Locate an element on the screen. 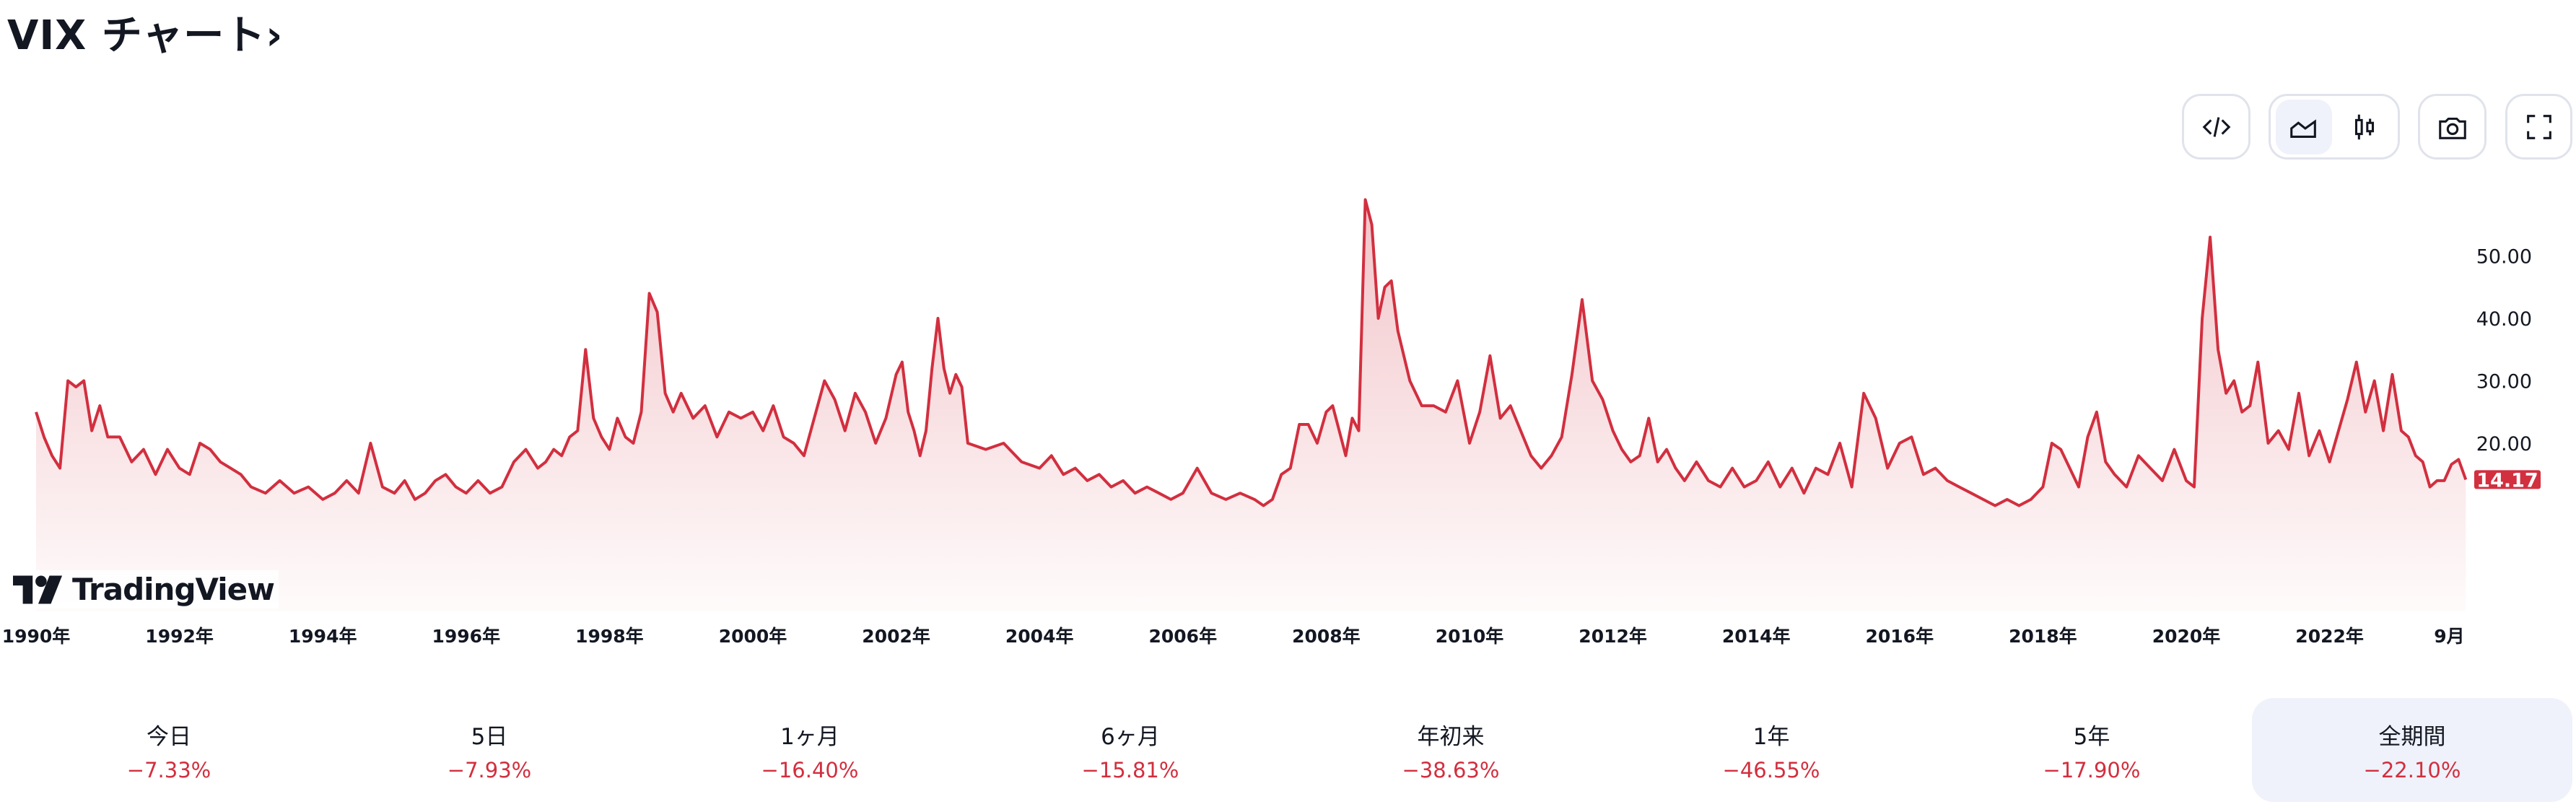  last-price-badge is located at coordinates (2507, 480).